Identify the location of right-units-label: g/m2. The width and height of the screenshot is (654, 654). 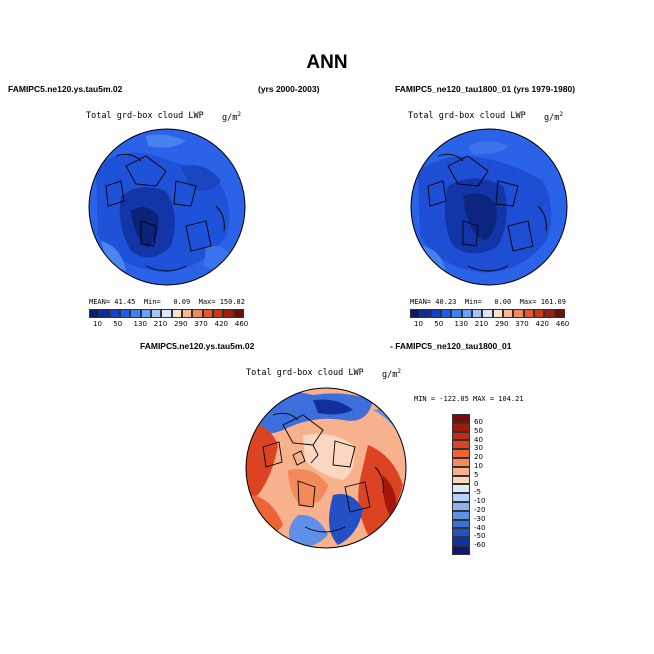
(553, 117).